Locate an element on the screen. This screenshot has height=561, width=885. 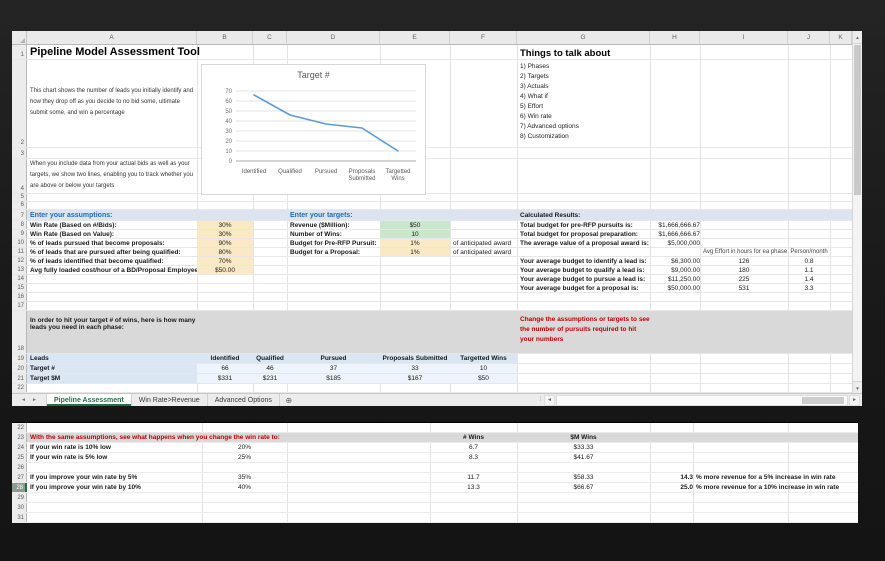
row-header-7: 7 is located at coordinates (19, 215).